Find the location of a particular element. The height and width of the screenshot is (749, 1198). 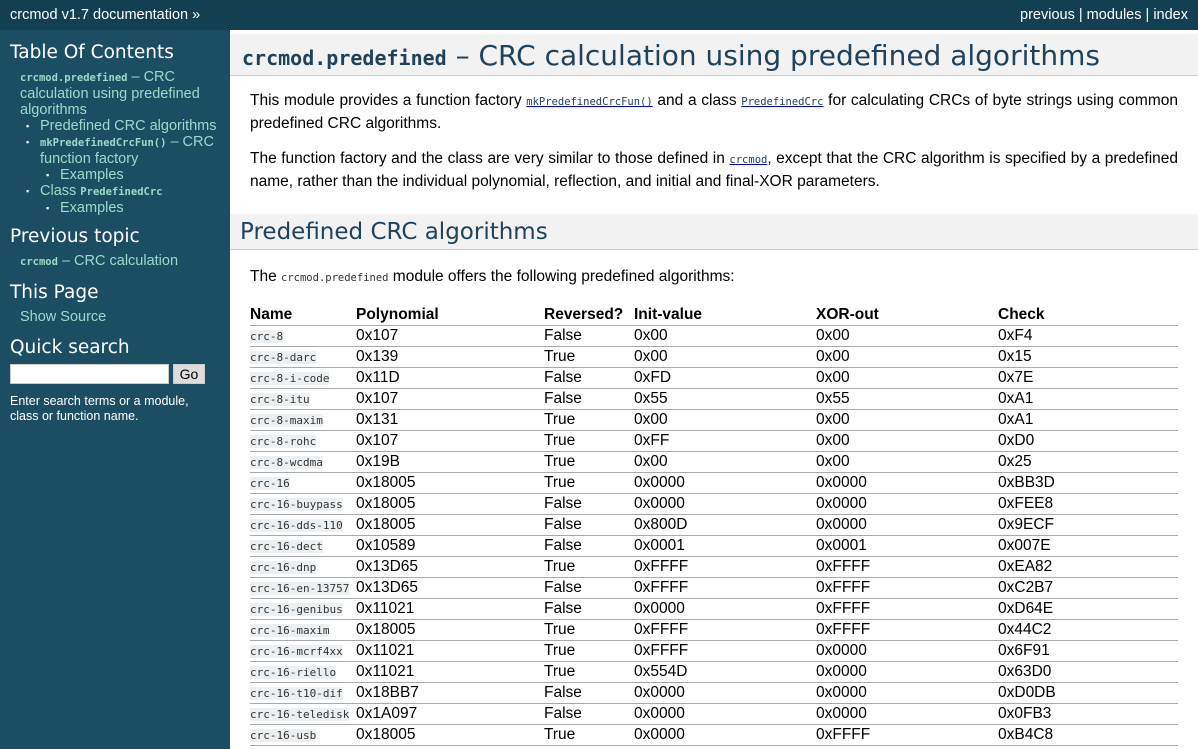

algorithm-name: crc-8-i-code is located at coordinates (290, 378).